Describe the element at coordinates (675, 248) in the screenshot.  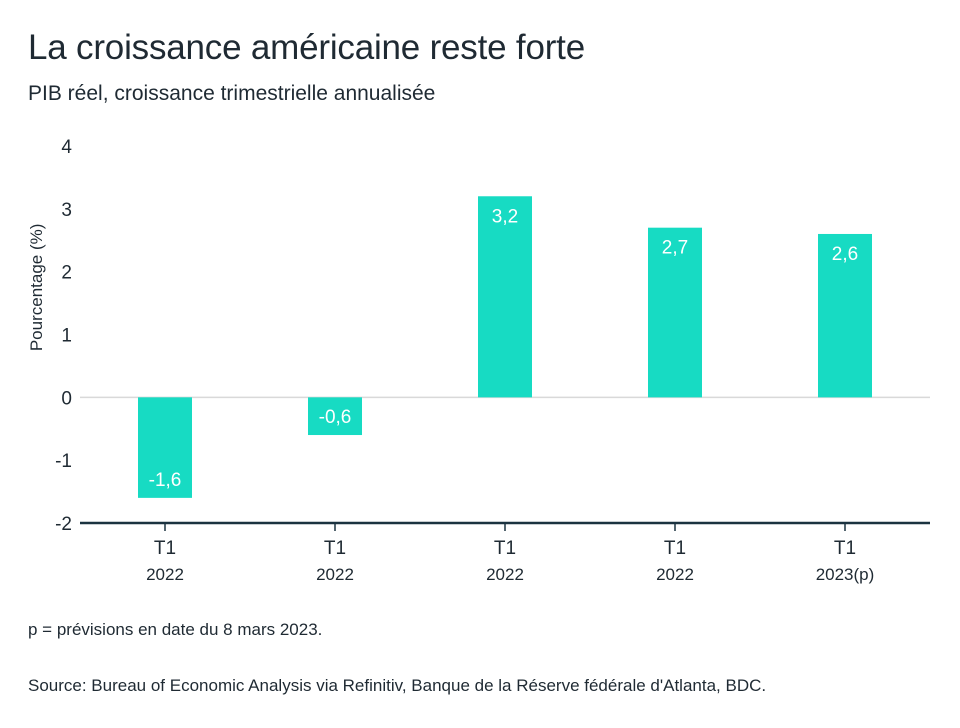
I see `data-label: 2,7` at that location.